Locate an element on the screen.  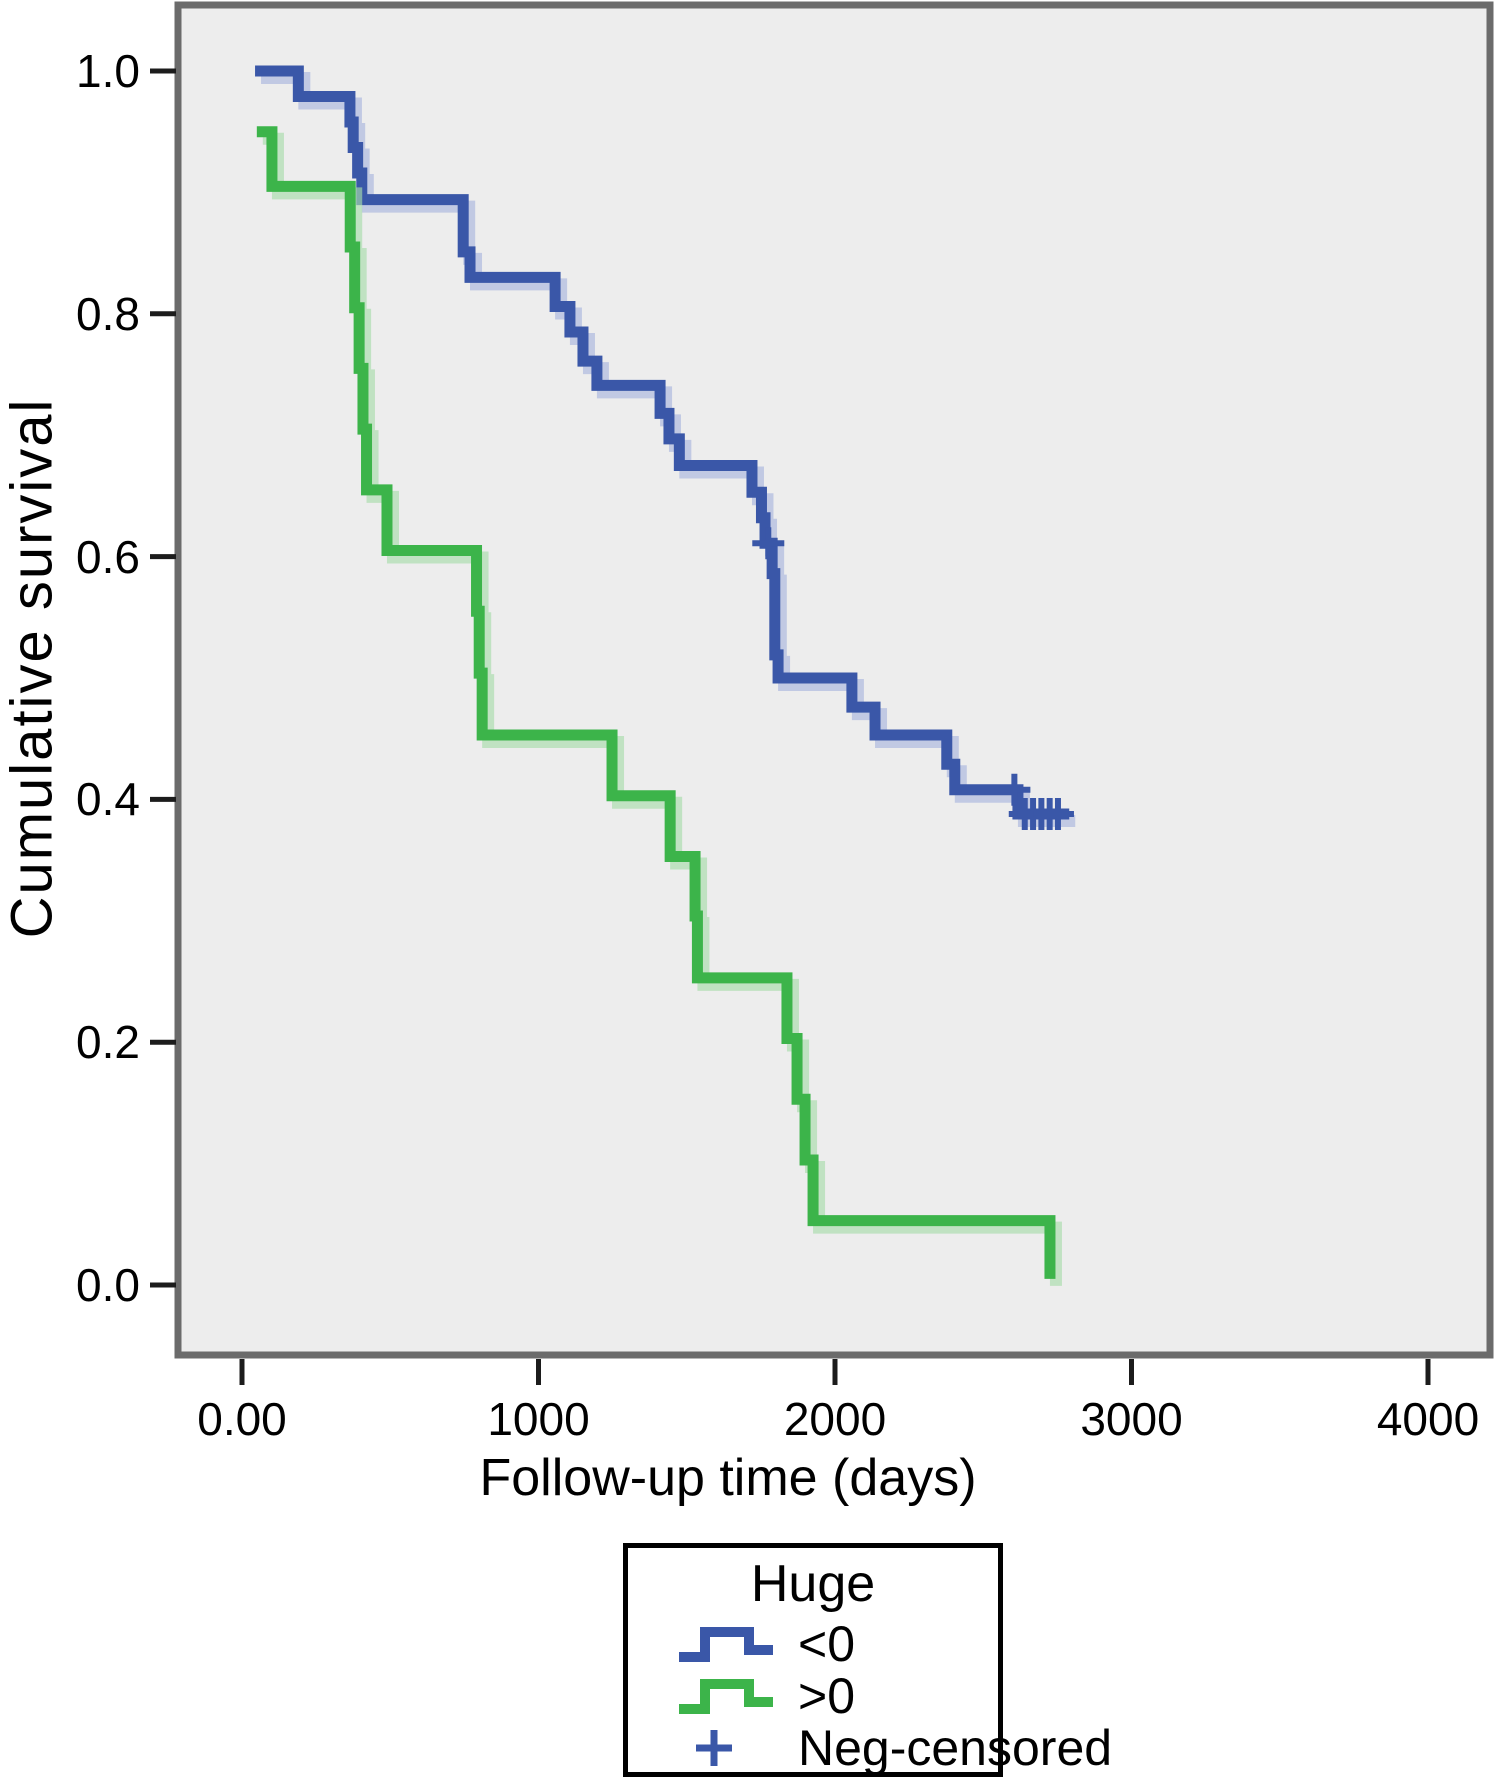
y-axis-title: Cumulative survival is located at coordinates (32, 668).